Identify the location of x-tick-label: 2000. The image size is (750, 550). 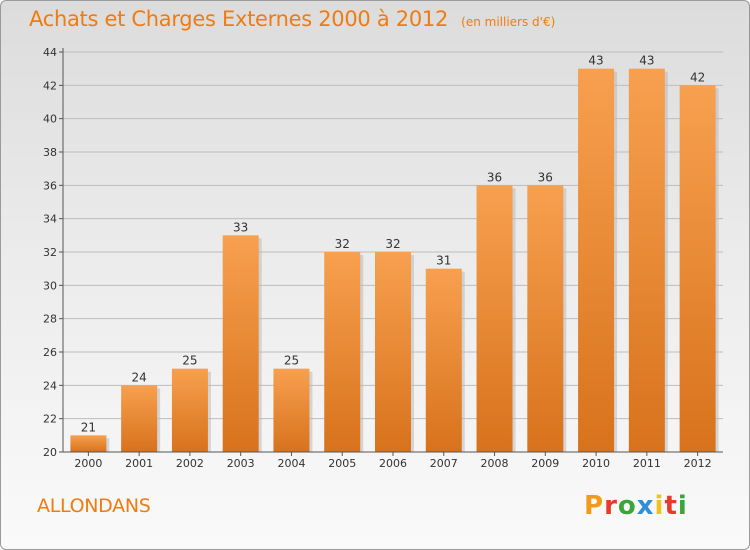
(88, 463).